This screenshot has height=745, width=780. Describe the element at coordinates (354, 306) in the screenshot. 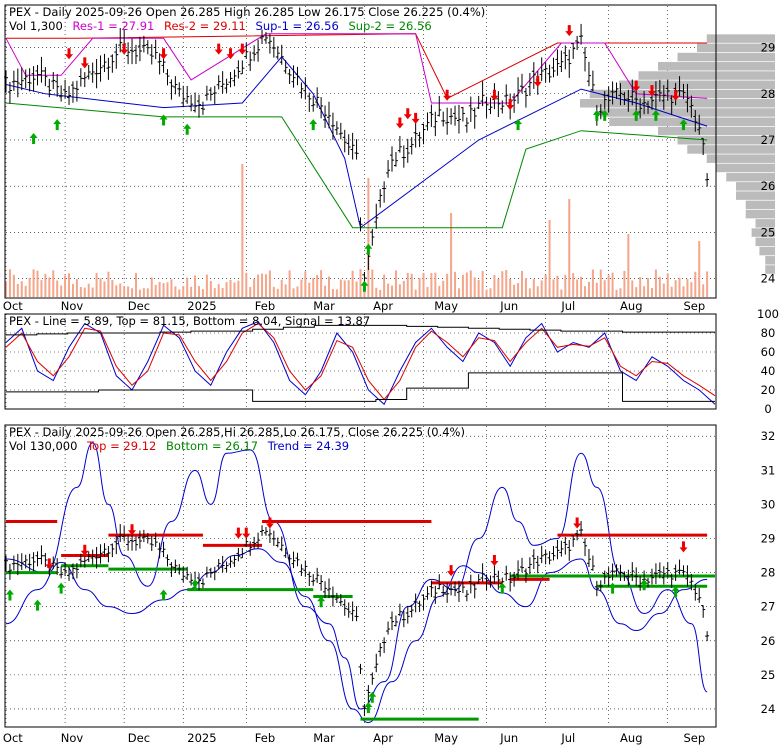

I see `x-axis-top: Oct Nov Dec 2025 Feb Mar Apr May Jun Jul Aug Sep` at that location.